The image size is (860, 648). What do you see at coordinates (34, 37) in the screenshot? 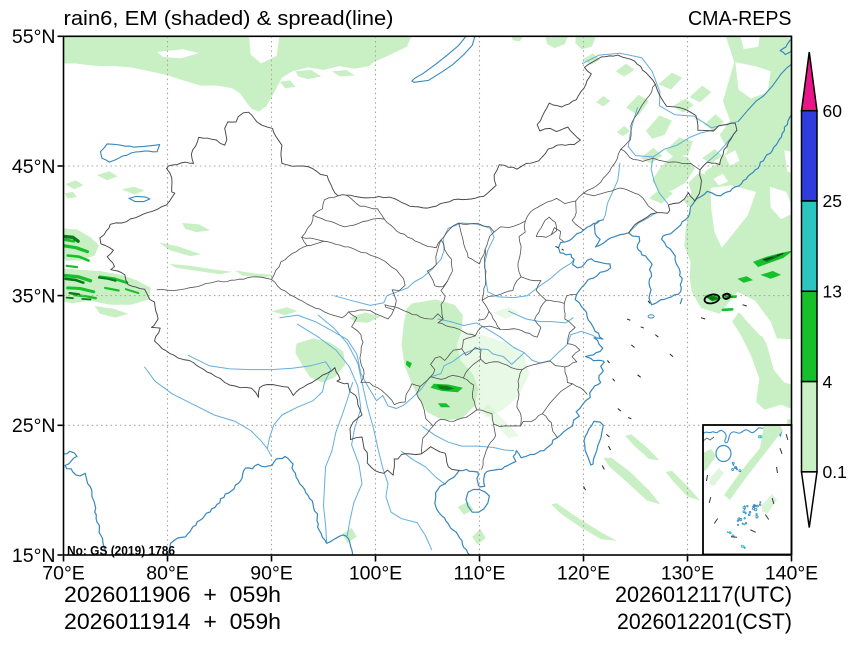
I see `svg-text: 55°N` at bounding box center [34, 37].